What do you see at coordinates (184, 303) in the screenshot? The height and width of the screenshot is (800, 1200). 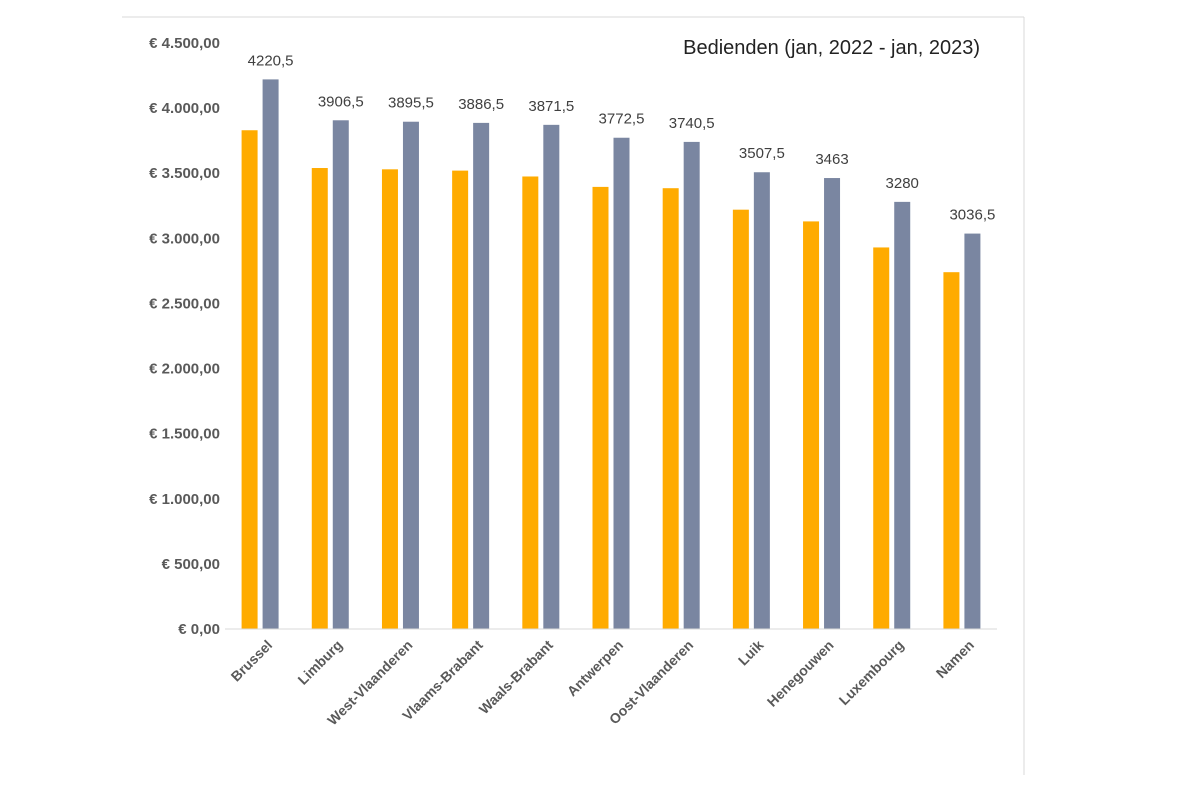 I see `y-tick-label: € 2.500,00` at bounding box center [184, 303].